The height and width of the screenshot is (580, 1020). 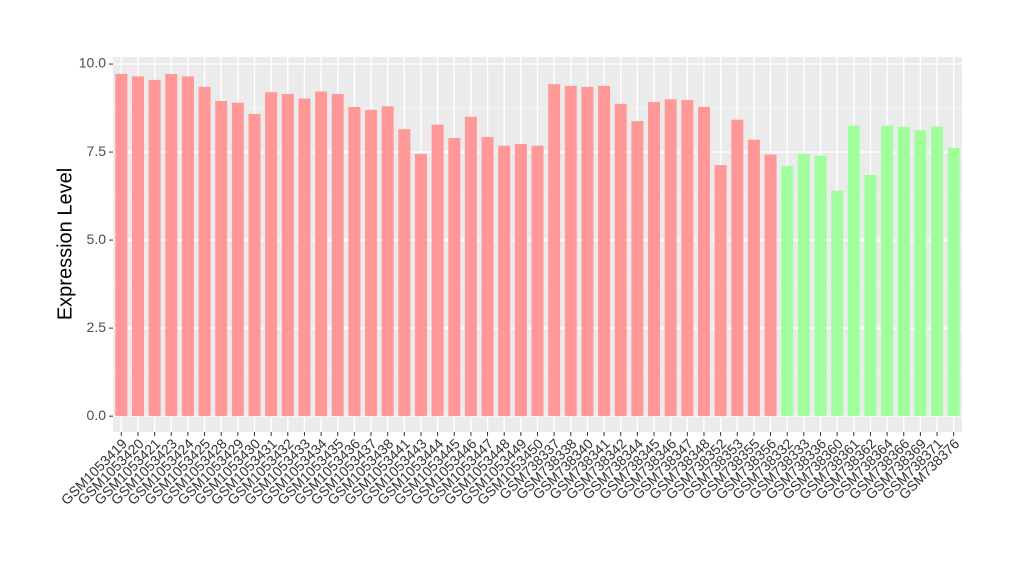 I want to click on y-tick-label: 10.0, so click(x=92, y=63).